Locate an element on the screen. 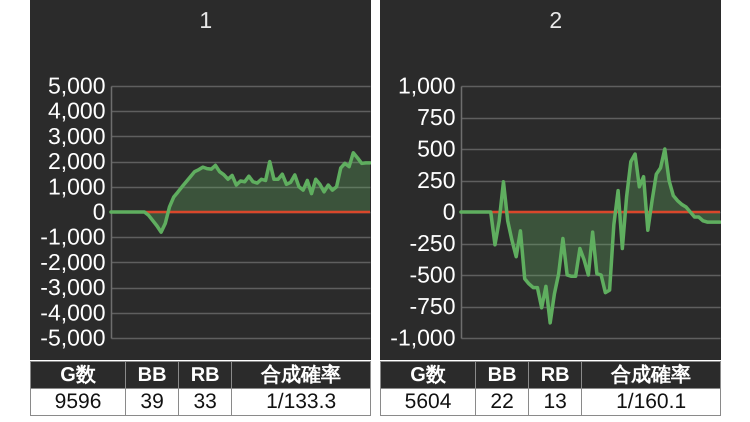 The height and width of the screenshot is (422, 750). text: 9596 is located at coordinates (78, 402).